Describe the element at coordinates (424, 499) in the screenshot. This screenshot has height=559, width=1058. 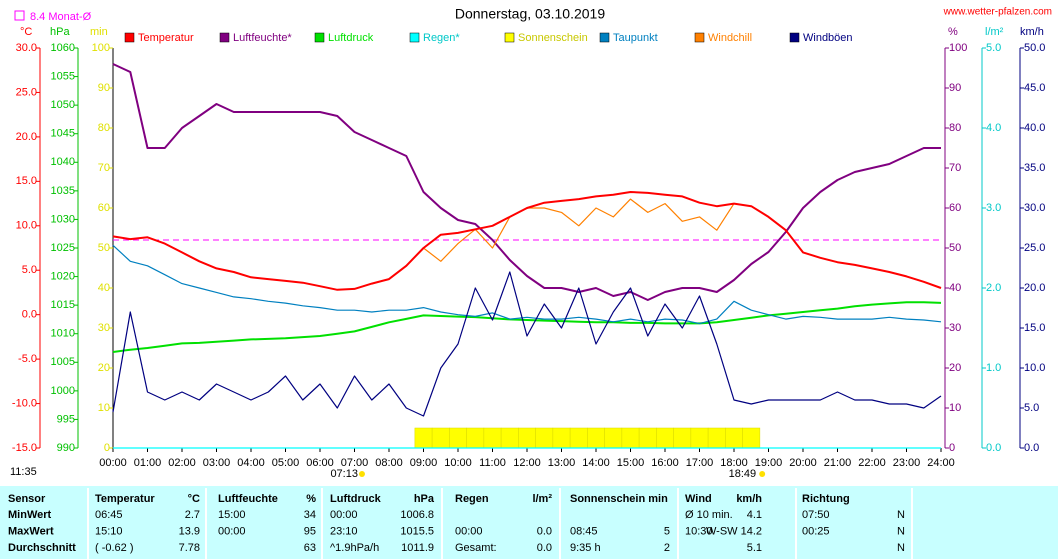
I see `table-header: hPa` at that location.